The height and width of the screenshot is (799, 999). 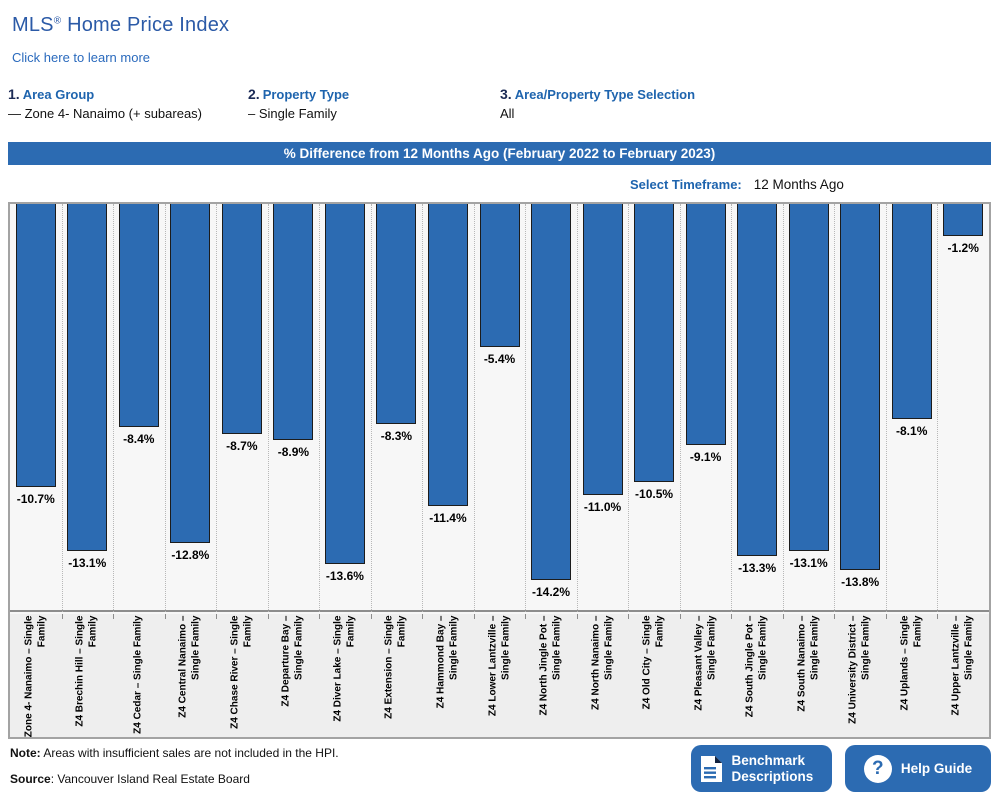 I want to click on bar-value-label: -11.0%, so click(x=602, y=507).